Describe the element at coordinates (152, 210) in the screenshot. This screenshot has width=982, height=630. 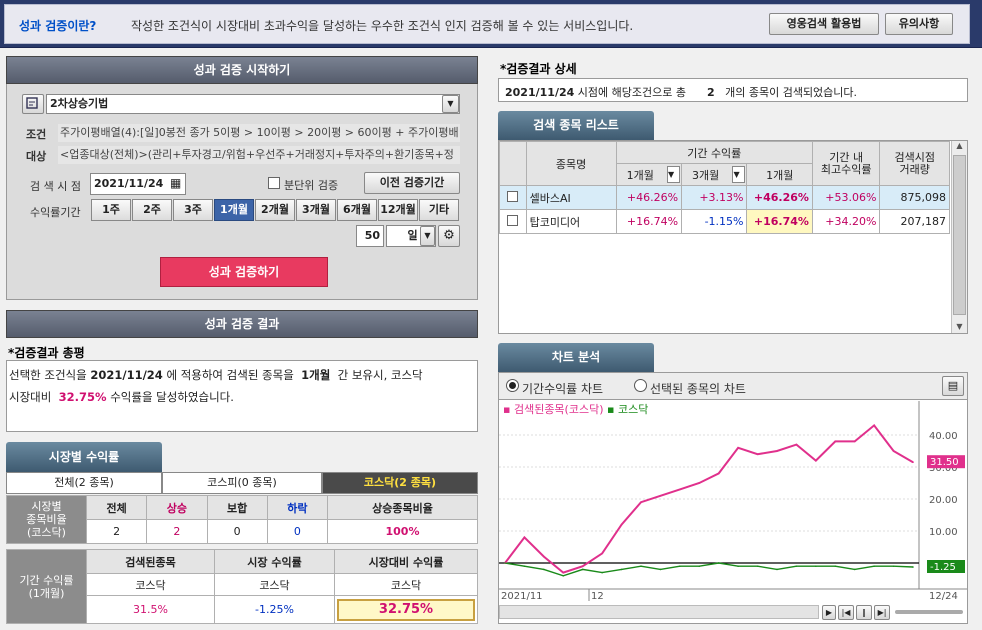
I see `period-2w: 2주` at that location.